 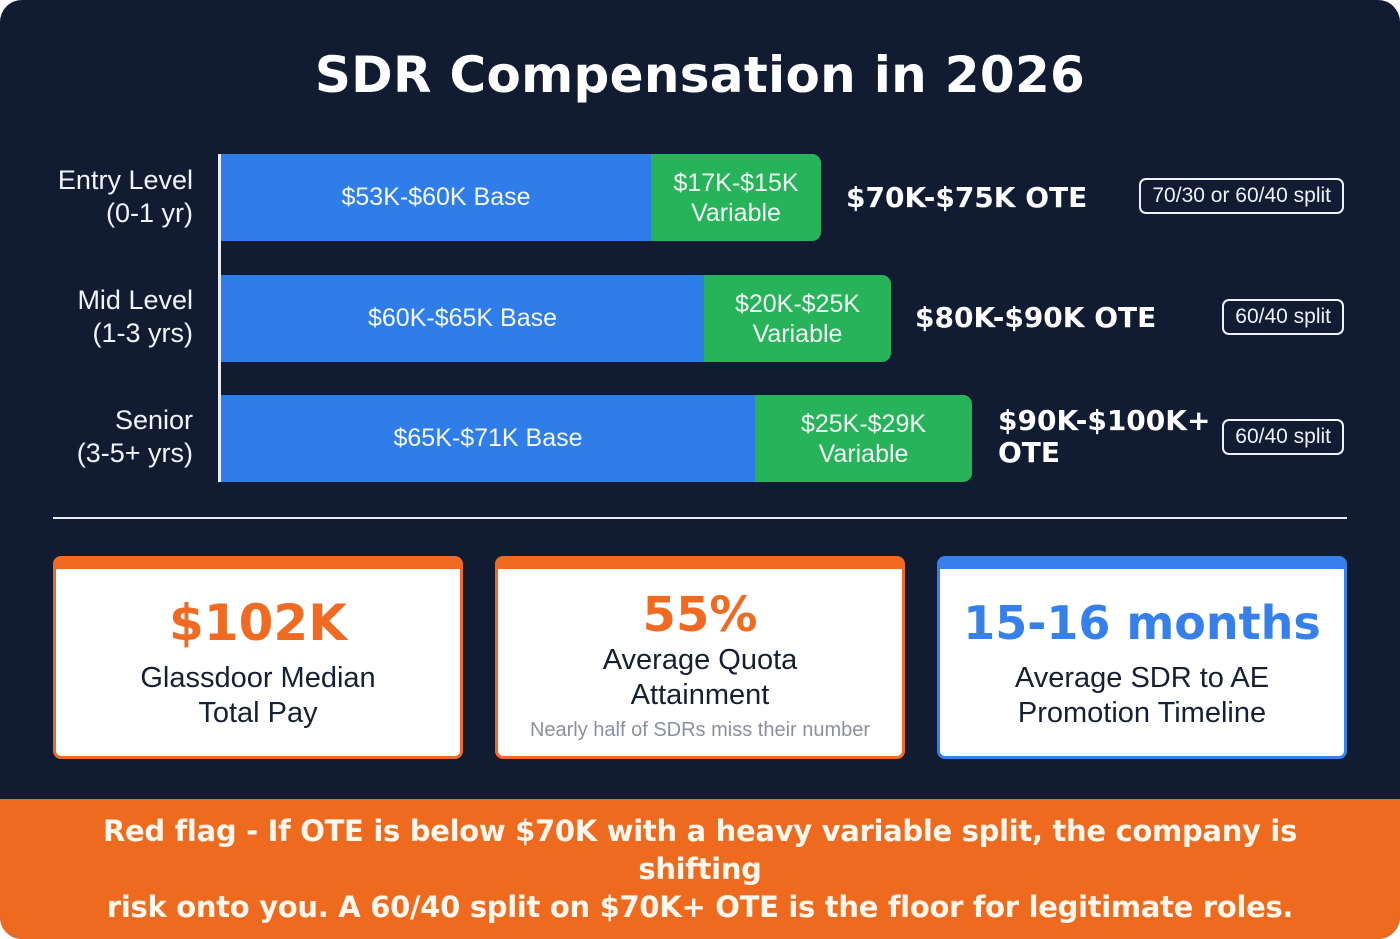 I want to click on bar-base-segment: $53K-$60K Base, so click(x=436, y=197).